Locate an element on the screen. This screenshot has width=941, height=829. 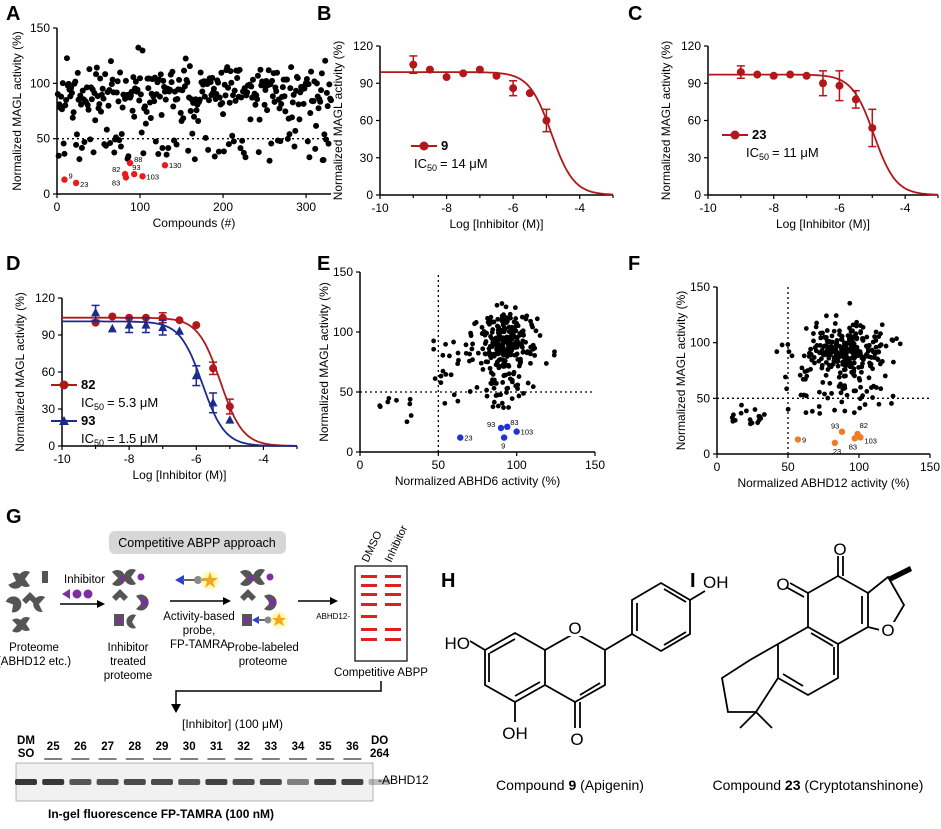
lane-label-do264-1: DO is located at coordinates (379, 741).